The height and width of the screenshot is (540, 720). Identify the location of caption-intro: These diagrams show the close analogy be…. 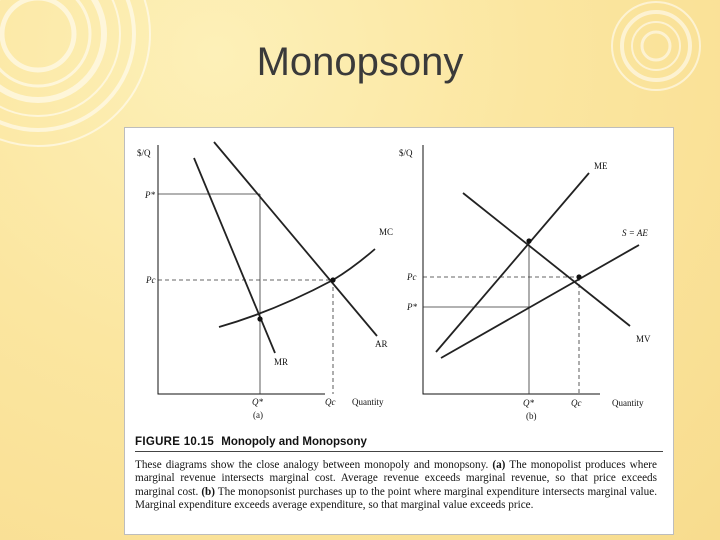
(312, 465).